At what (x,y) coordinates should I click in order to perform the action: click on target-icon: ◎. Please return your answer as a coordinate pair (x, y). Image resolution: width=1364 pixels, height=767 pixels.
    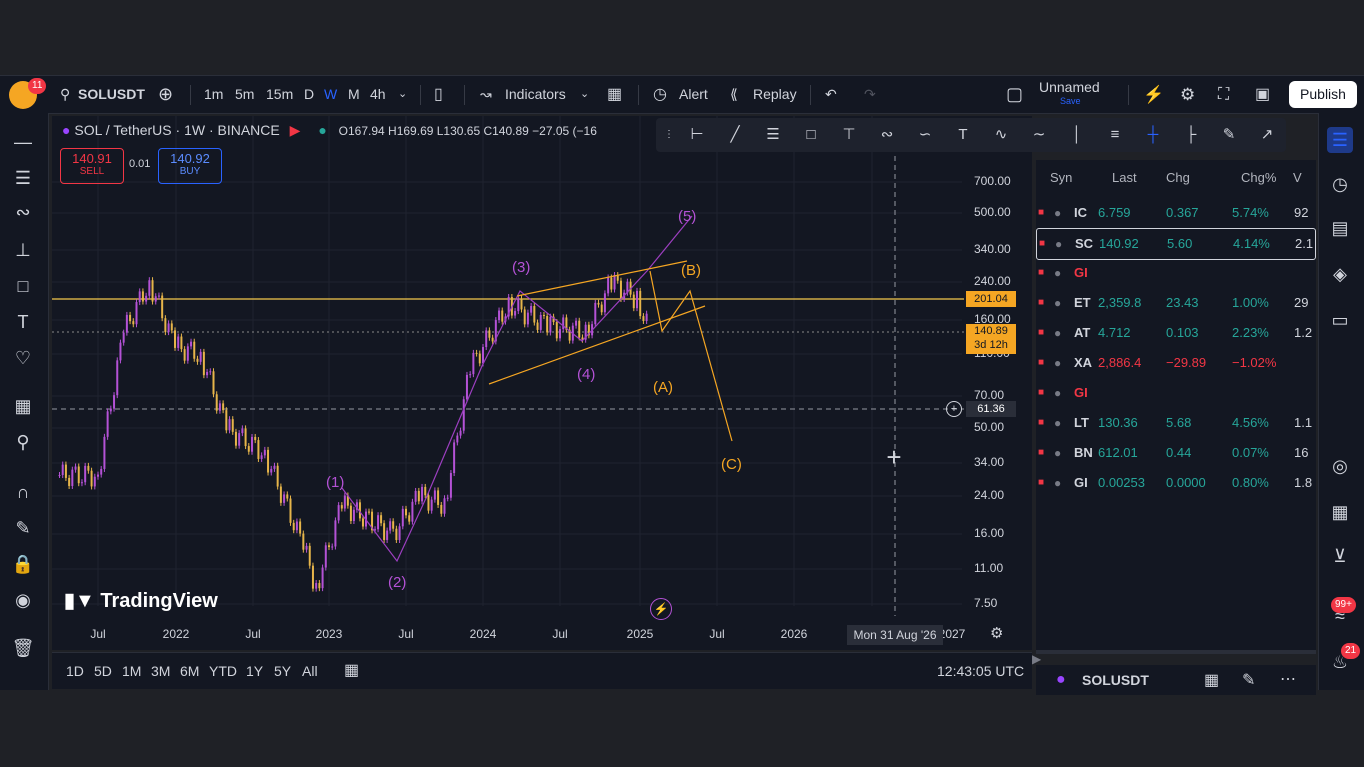
    Looking at the image, I should click on (1340, 466).